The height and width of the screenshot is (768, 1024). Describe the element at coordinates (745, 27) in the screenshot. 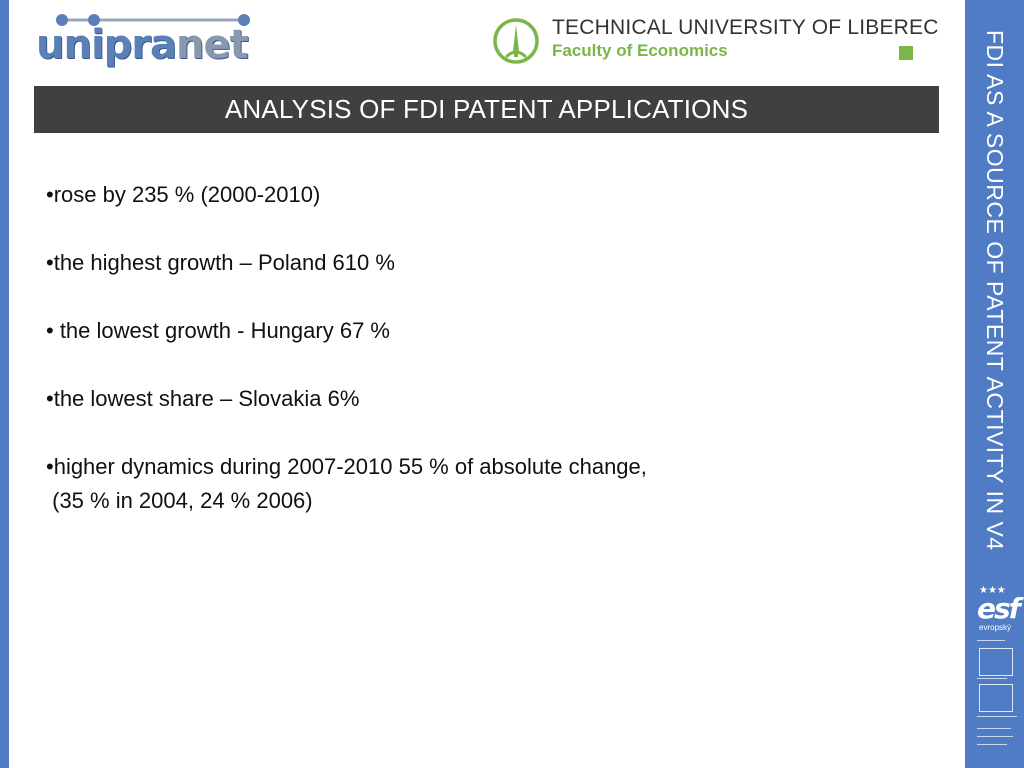

I see `university-name: TECHNICAL UNIVERSITY OF LIBEREC` at that location.